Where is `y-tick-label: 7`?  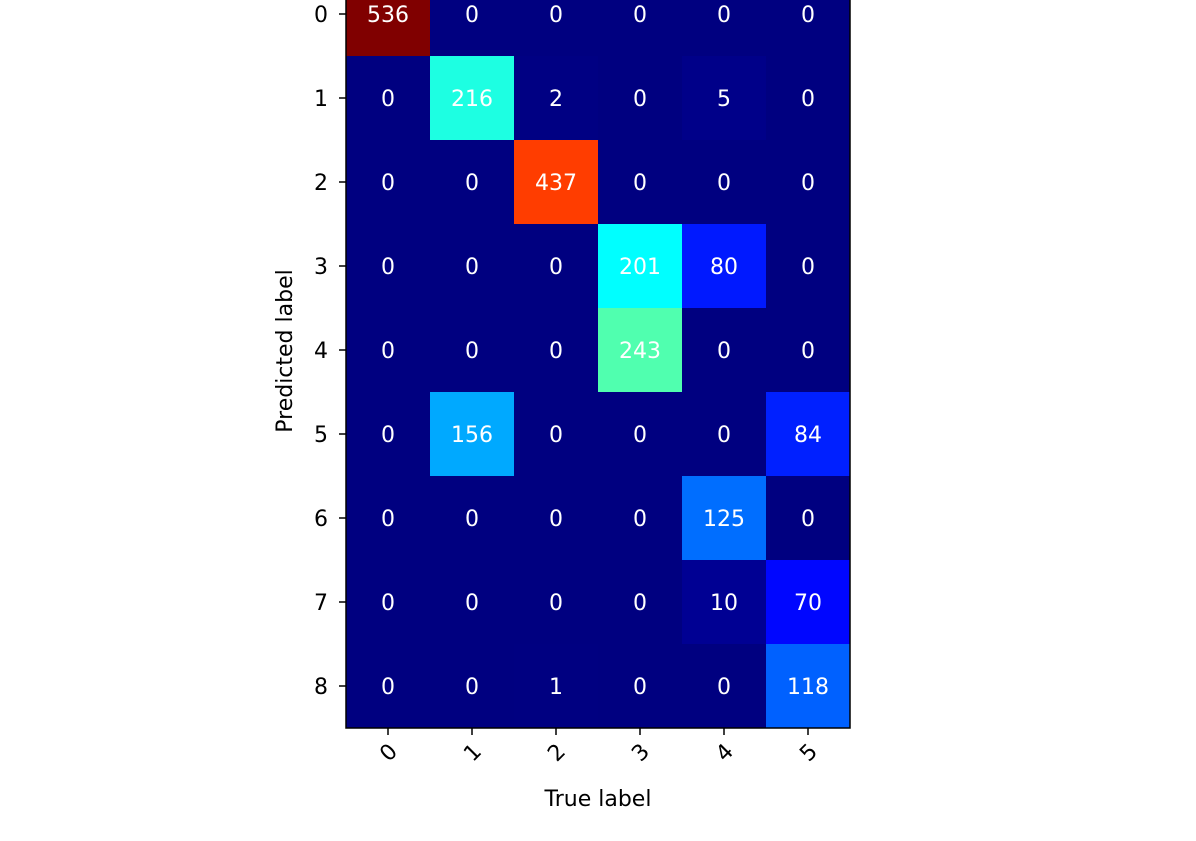
y-tick-label: 7 is located at coordinates (321, 603).